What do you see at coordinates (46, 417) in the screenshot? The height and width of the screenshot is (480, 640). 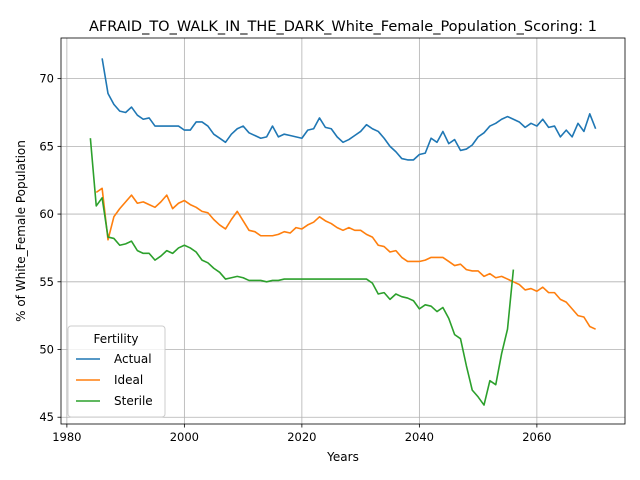 I see `y-tick-label: 45` at bounding box center [46, 417].